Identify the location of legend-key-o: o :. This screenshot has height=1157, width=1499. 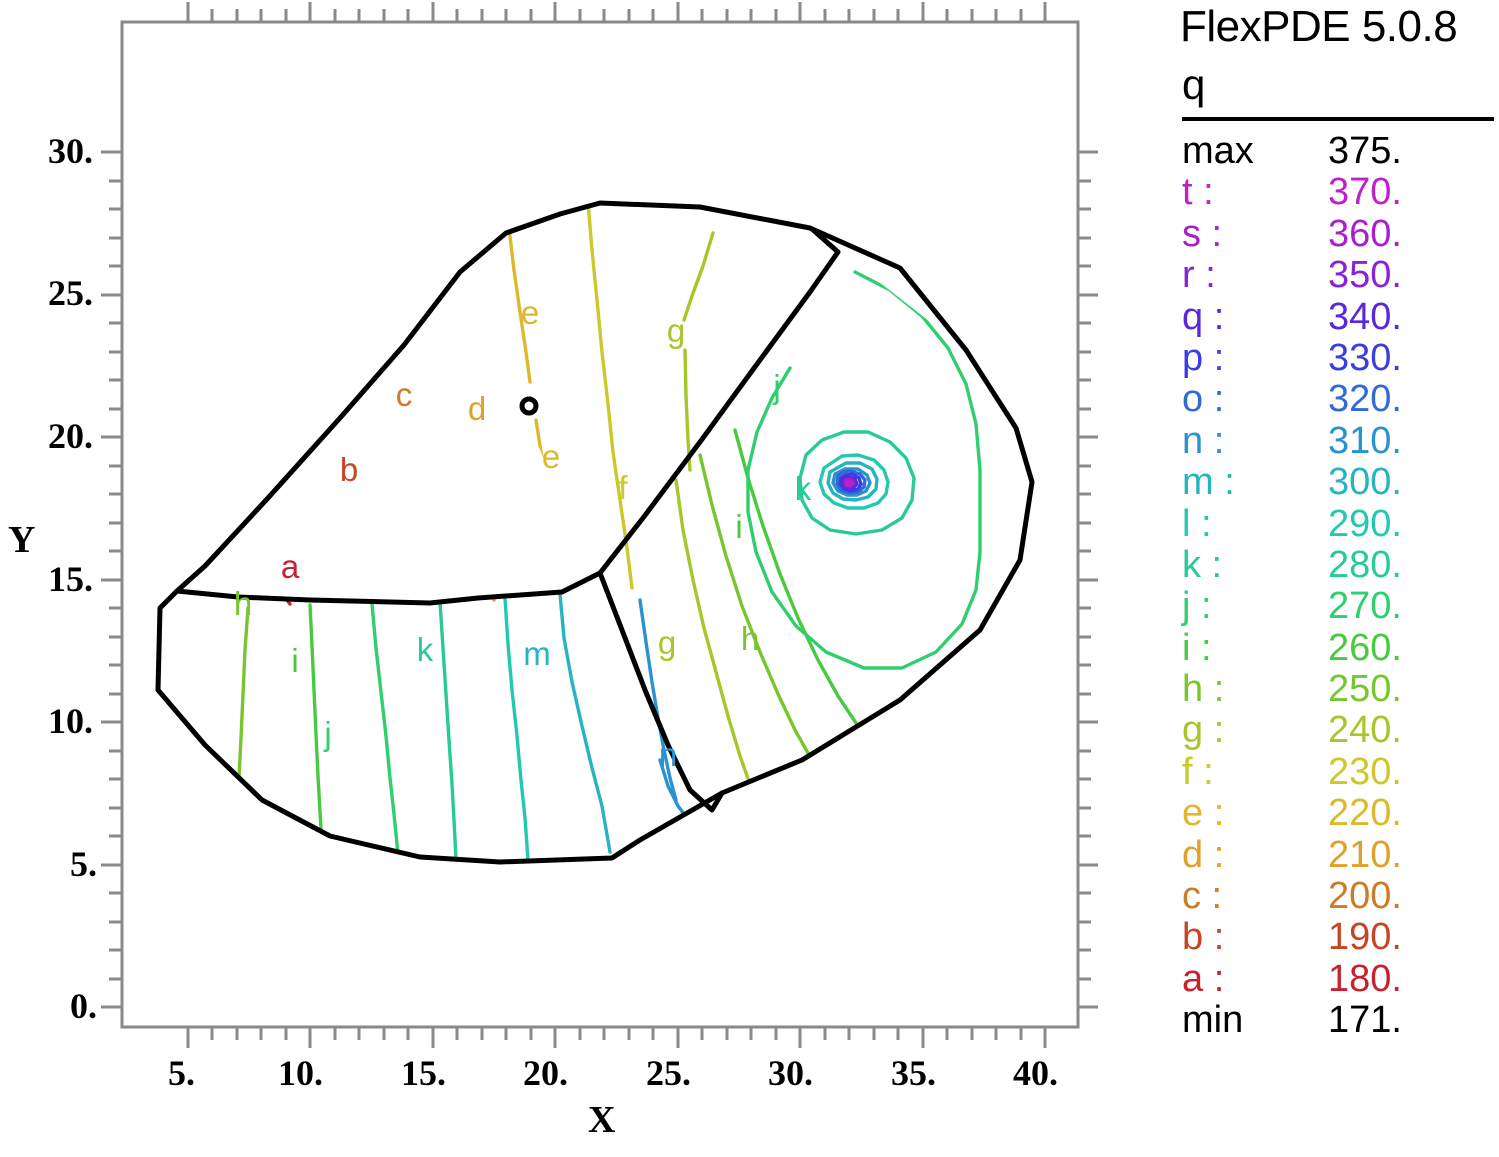
(1203, 399).